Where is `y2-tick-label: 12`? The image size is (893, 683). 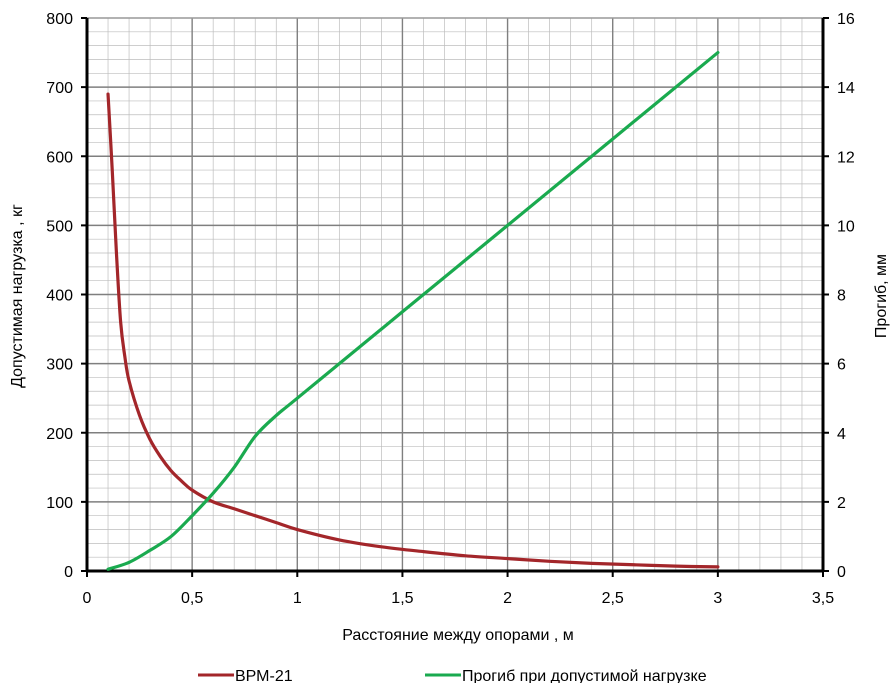
y2-tick-label: 12 is located at coordinates (846, 157).